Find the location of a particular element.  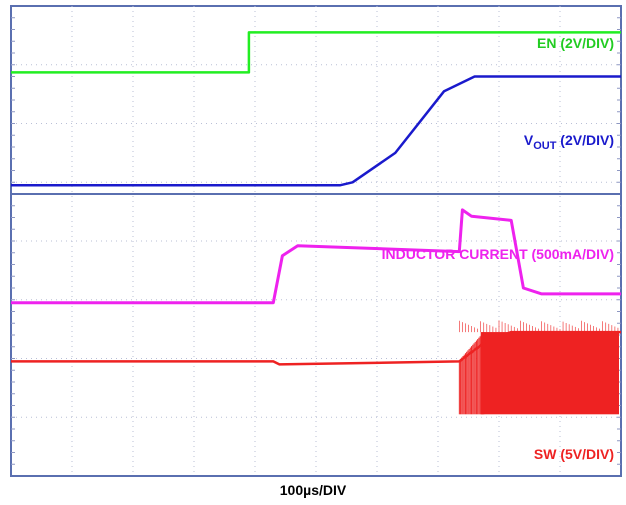

x-axis-label: 100µs/DIV is located at coordinates (313, 490).